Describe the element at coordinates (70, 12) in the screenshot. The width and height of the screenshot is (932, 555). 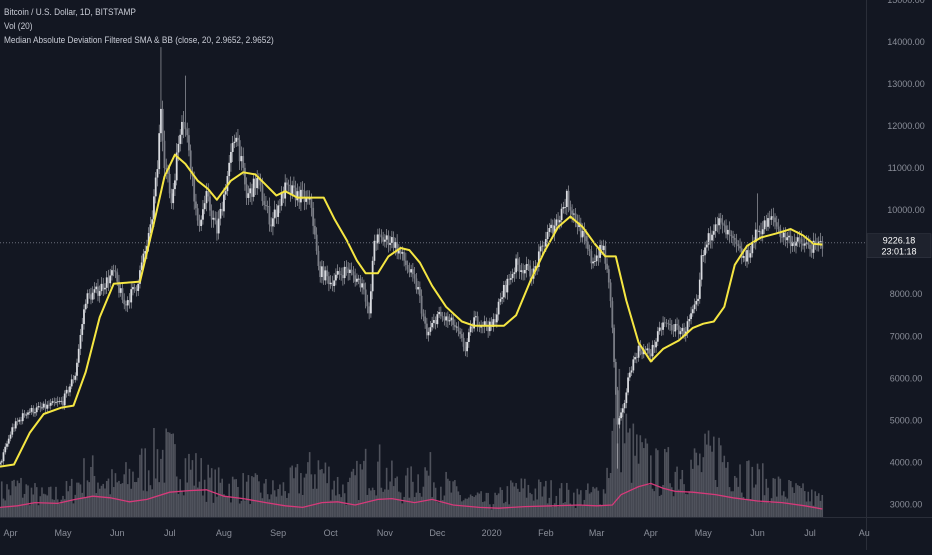
I see `legend-symbol: Bitcoin / U.S. Dollar, 1D, BITSTAMP` at that location.